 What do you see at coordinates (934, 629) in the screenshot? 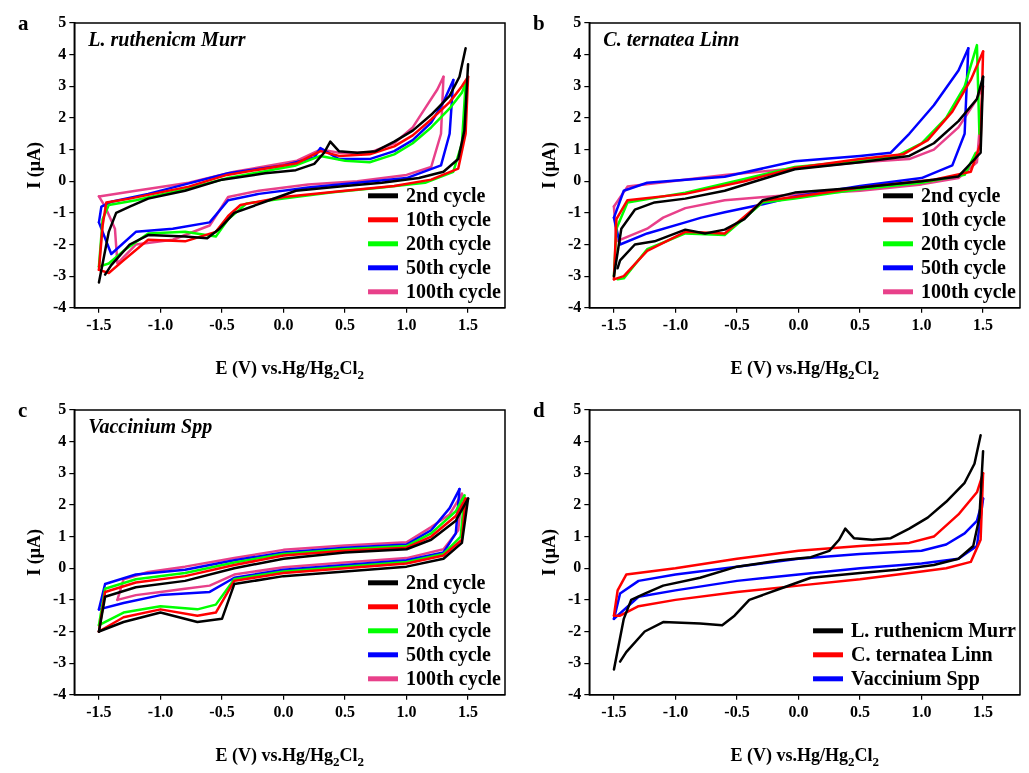
I see `legend-label: L. ruthenicm Murr` at bounding box center [934, 629].